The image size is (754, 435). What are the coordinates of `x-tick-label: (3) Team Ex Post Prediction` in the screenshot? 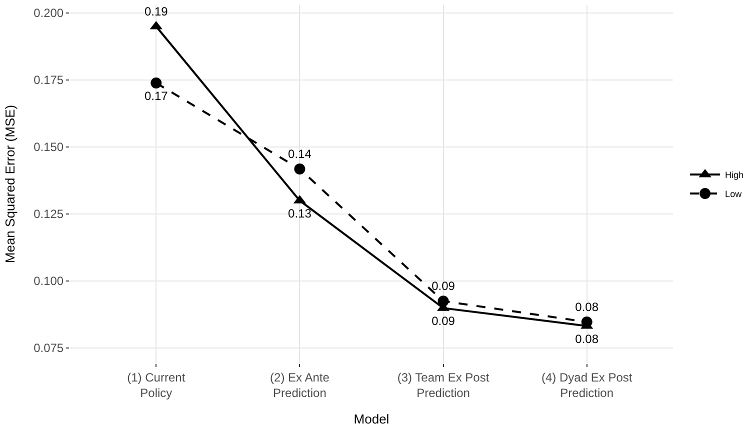 It's located at (443, 385).